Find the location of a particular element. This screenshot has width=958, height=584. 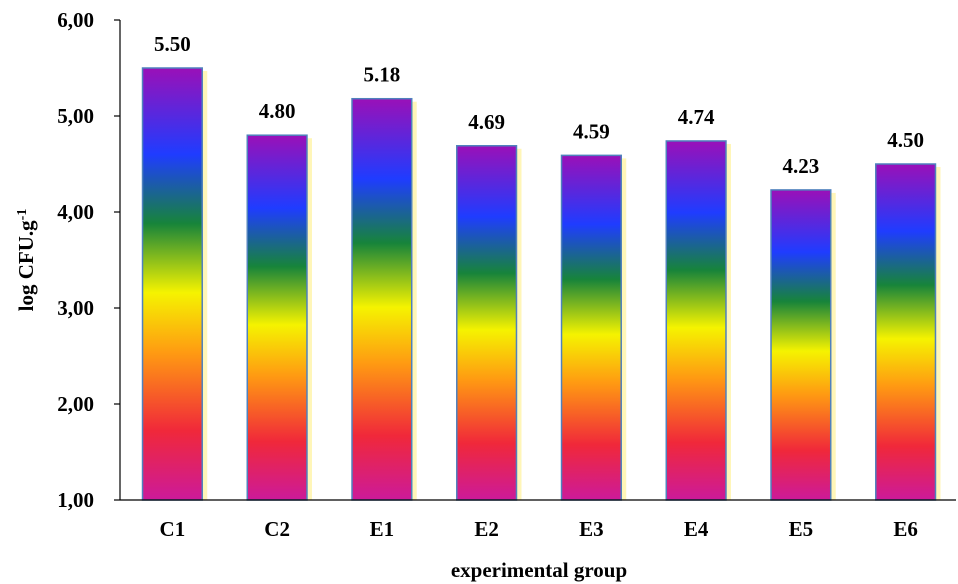

data-label: 4.80 is located at coordinates (277, 111).